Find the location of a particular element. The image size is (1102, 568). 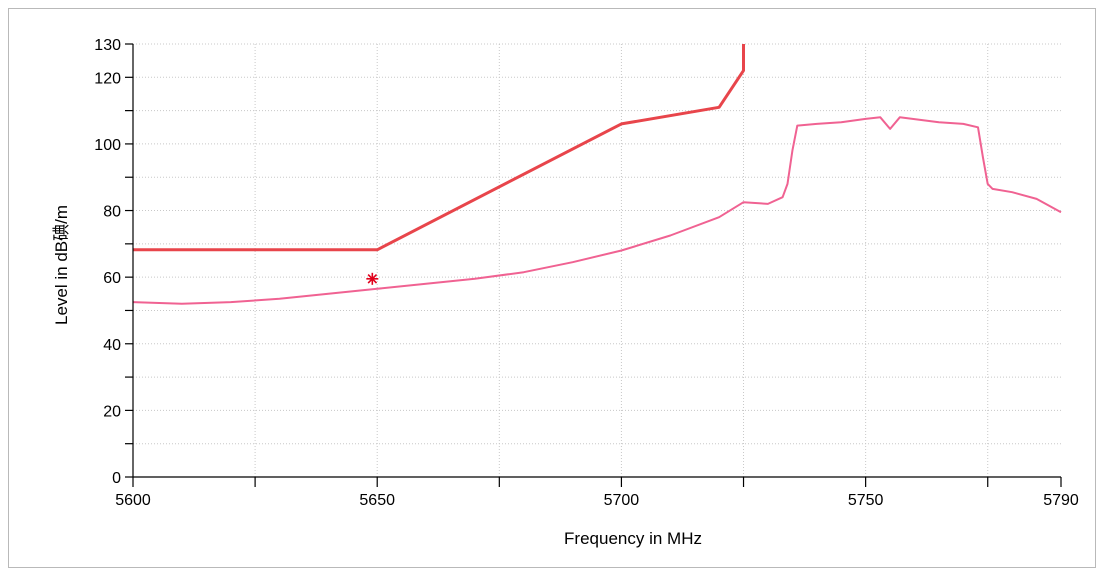

x-tick-label: 5790 is located at coordinates (1061, 500).